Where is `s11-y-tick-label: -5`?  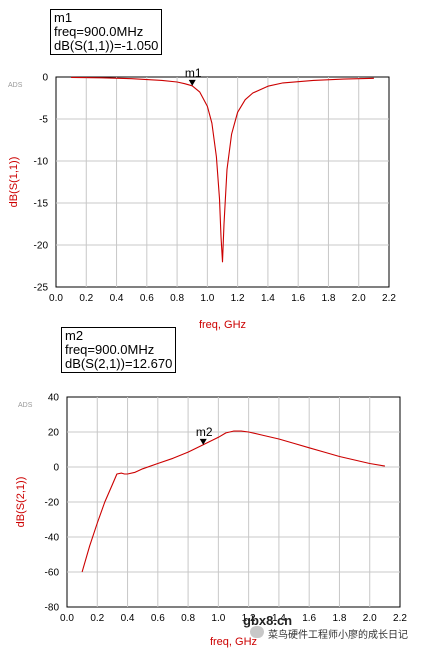 s11-y-tick-label: -5 is located at coordinates (43, 120).